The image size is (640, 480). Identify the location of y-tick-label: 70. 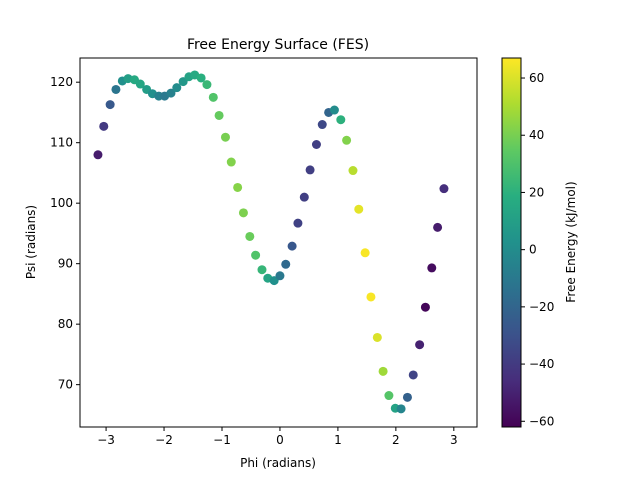
(65, 385).